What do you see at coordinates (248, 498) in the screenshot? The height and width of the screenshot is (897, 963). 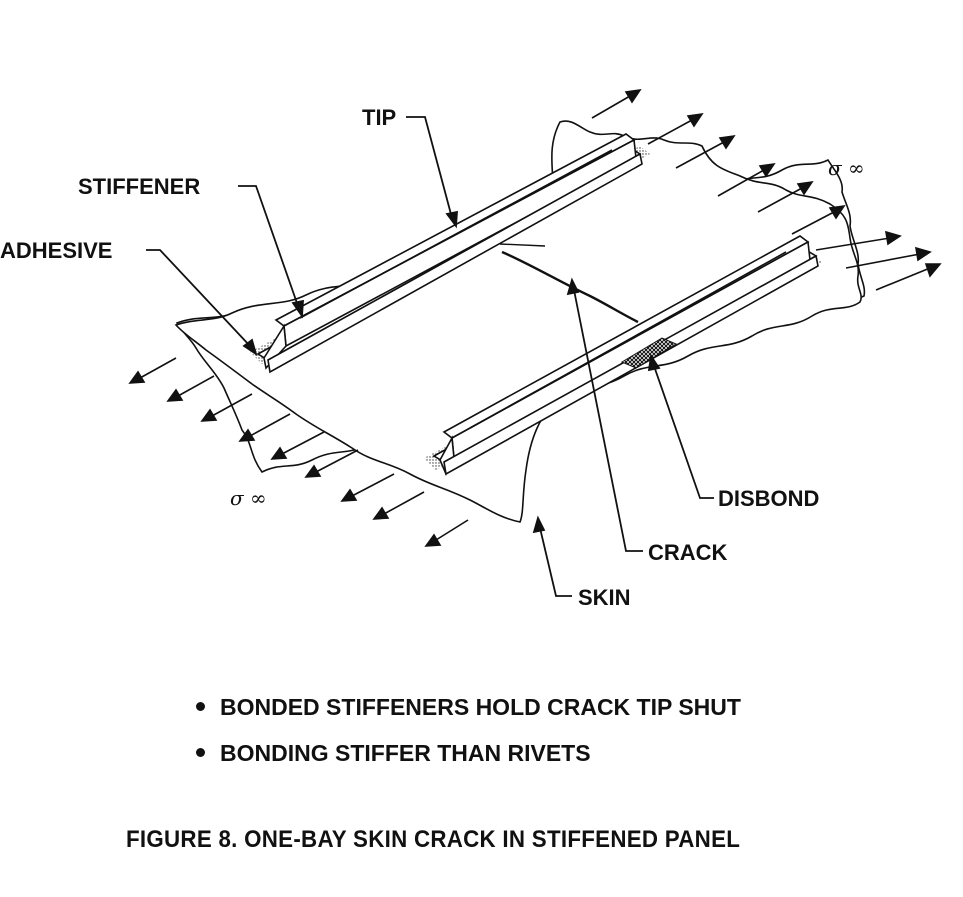 I see `label-sigma-left: σ ∞` at bounding box center [248, 498].